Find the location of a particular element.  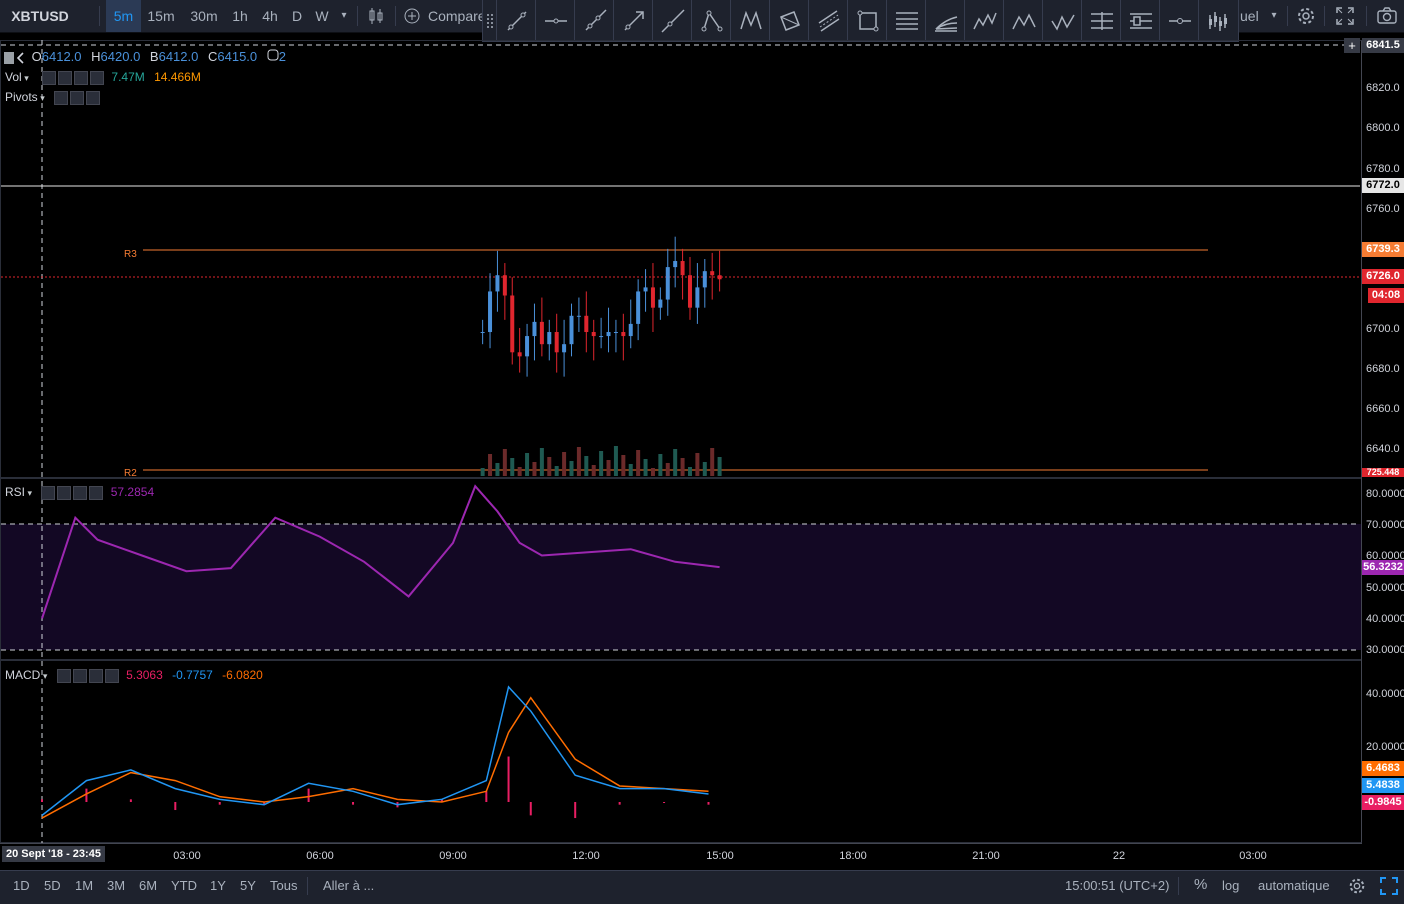

drag-handle-icon is located at coordinates (490, 20).